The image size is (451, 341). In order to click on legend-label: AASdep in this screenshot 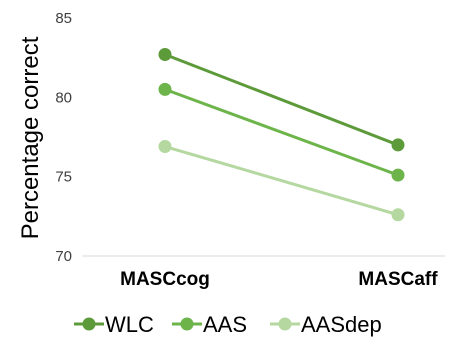, I will do `click(341, 324)`.